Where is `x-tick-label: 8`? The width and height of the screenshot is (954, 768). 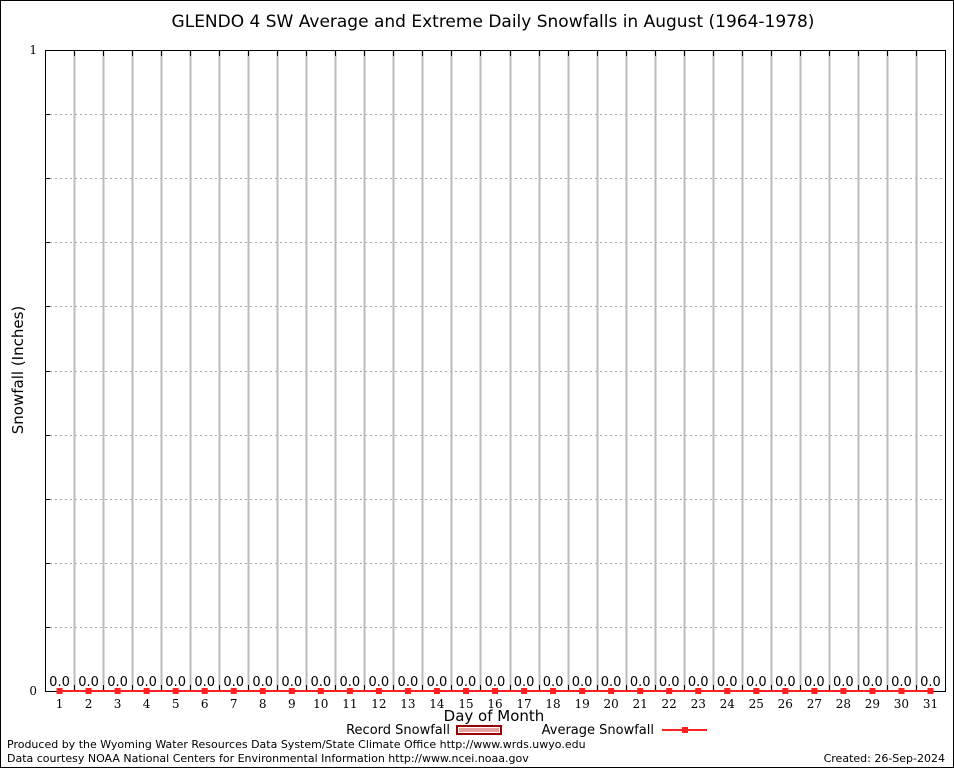
x-tick-label: 8 is located at coordinates (263, 704).